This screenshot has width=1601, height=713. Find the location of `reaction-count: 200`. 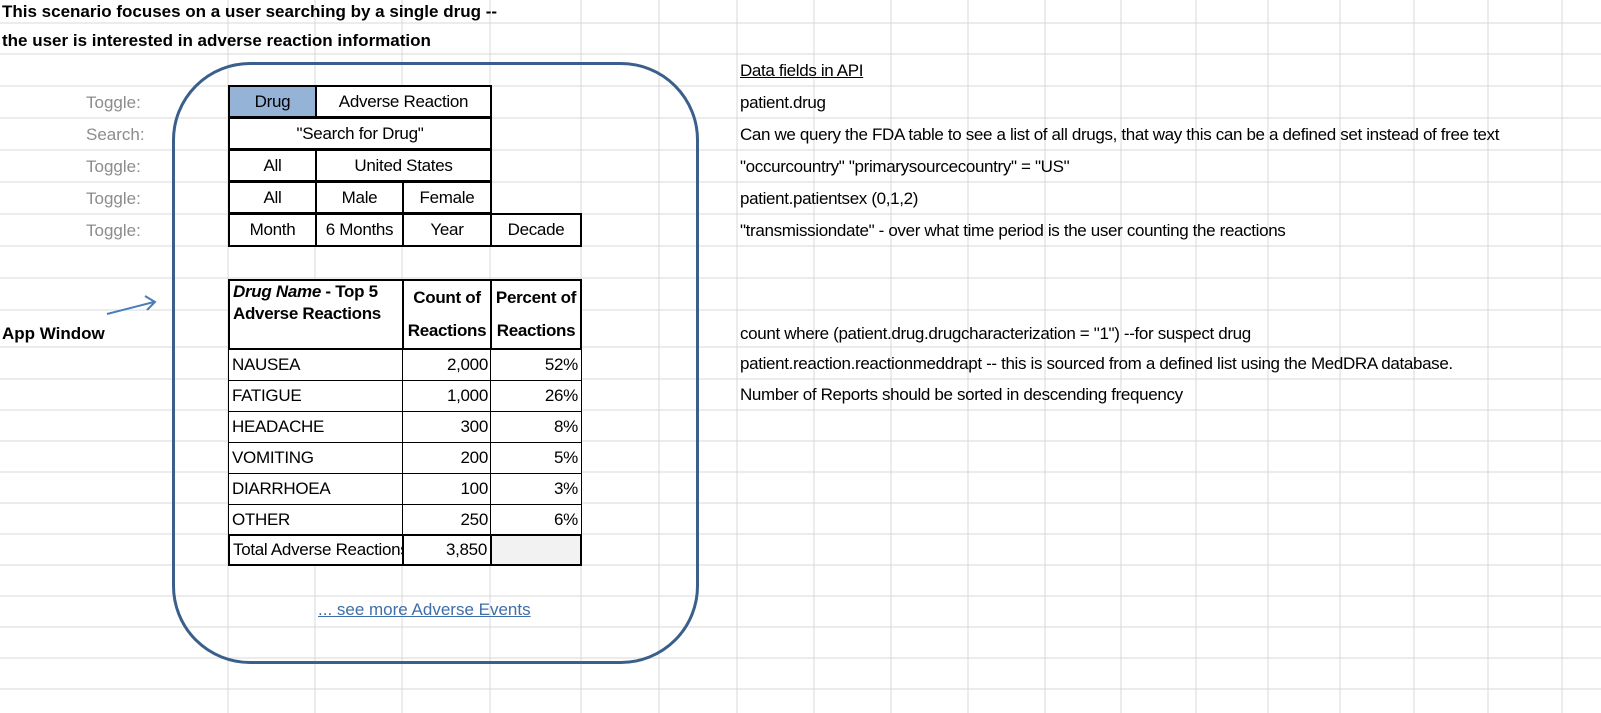

reaction-count: 200 is located at coordinates (447, 458).